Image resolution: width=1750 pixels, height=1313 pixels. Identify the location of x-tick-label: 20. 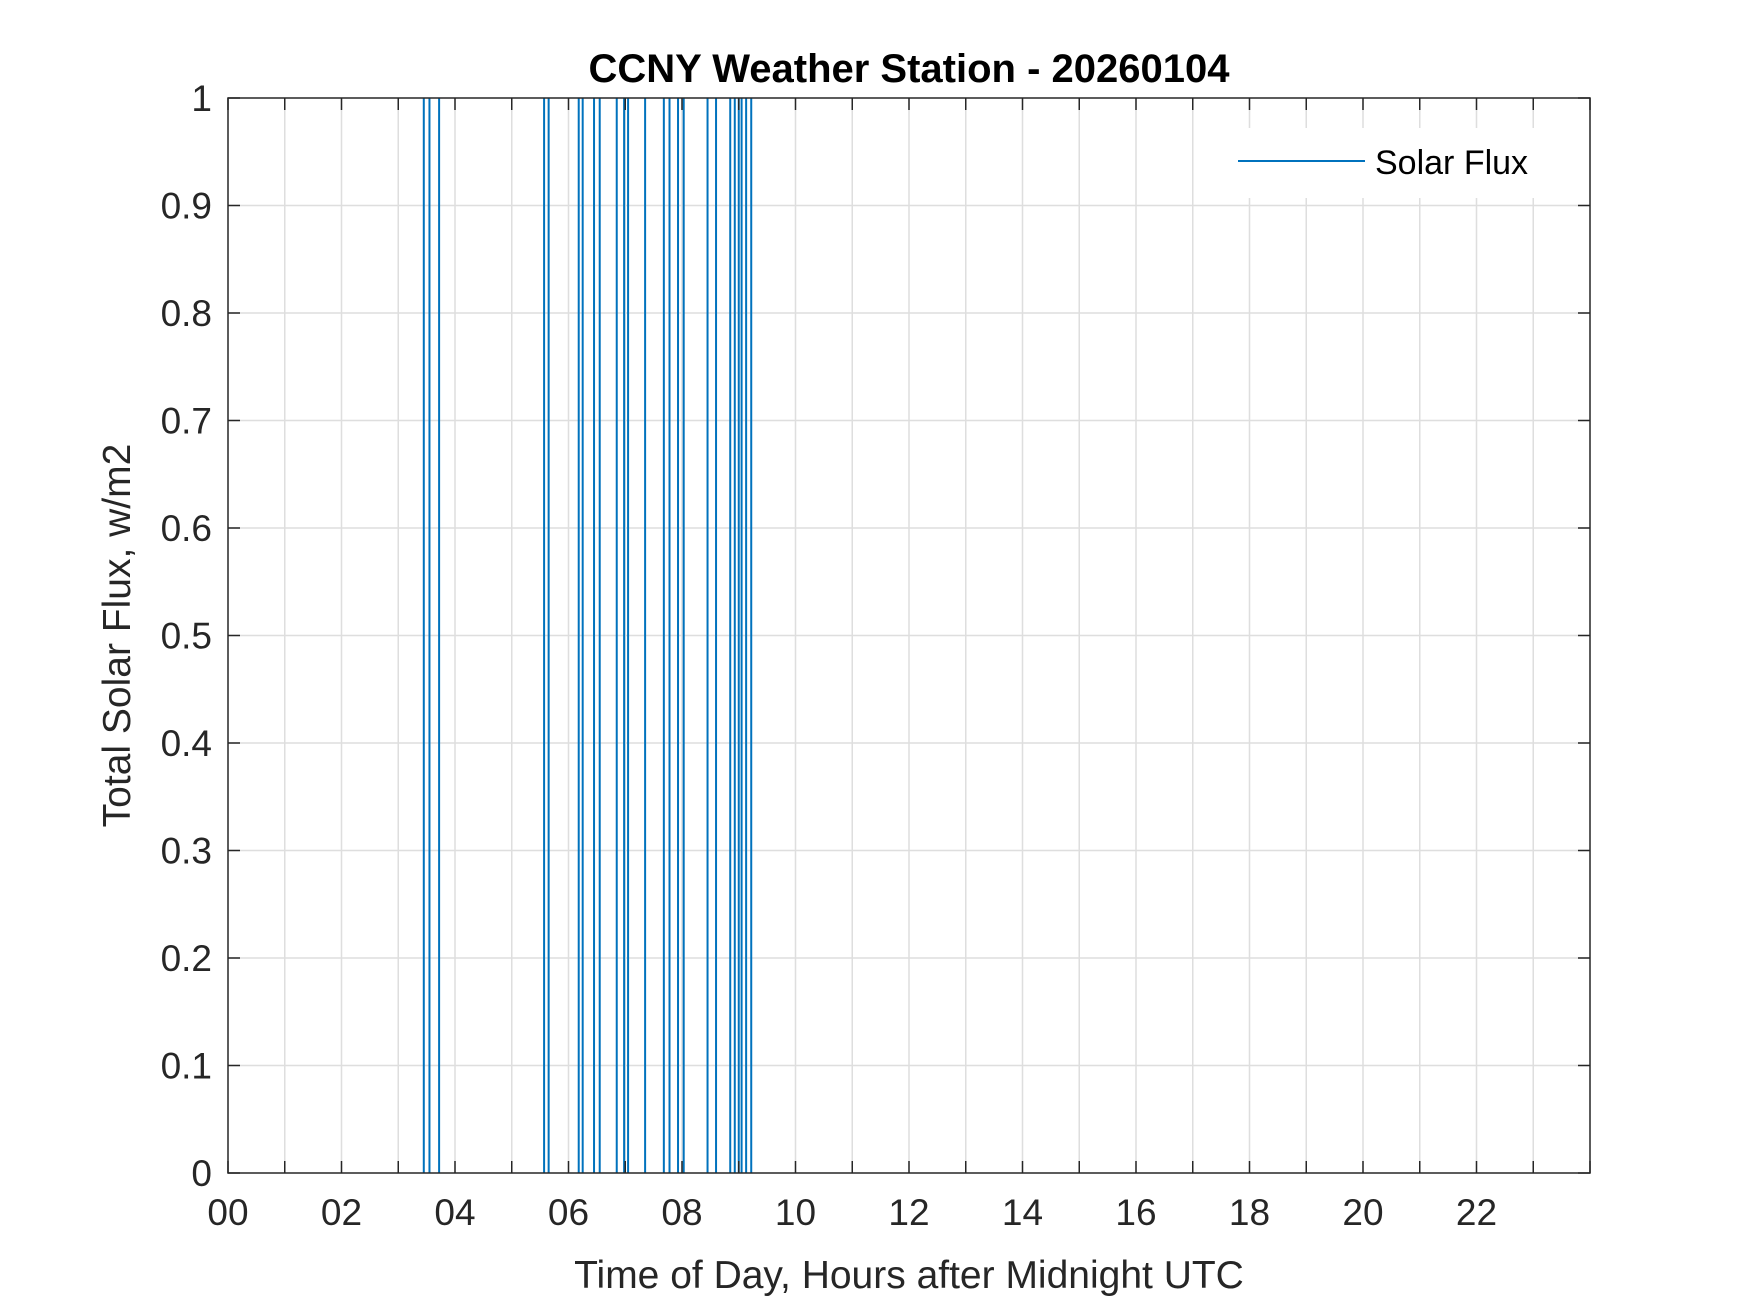
(1362, 1212).